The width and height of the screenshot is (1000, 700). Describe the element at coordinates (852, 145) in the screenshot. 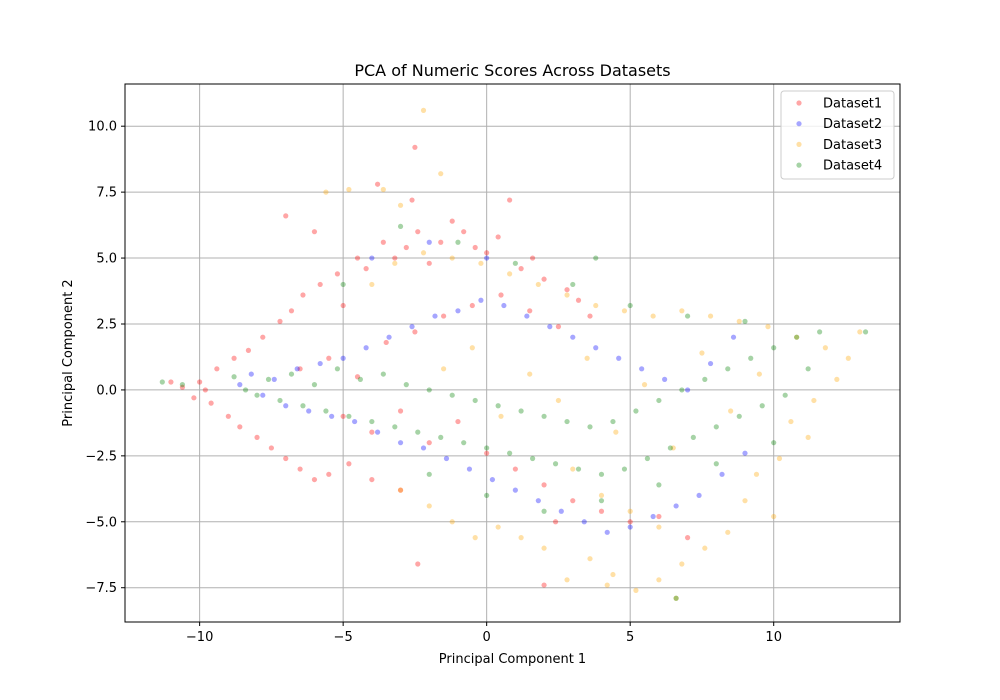

I see `legend-label: Dataset3` at that location.